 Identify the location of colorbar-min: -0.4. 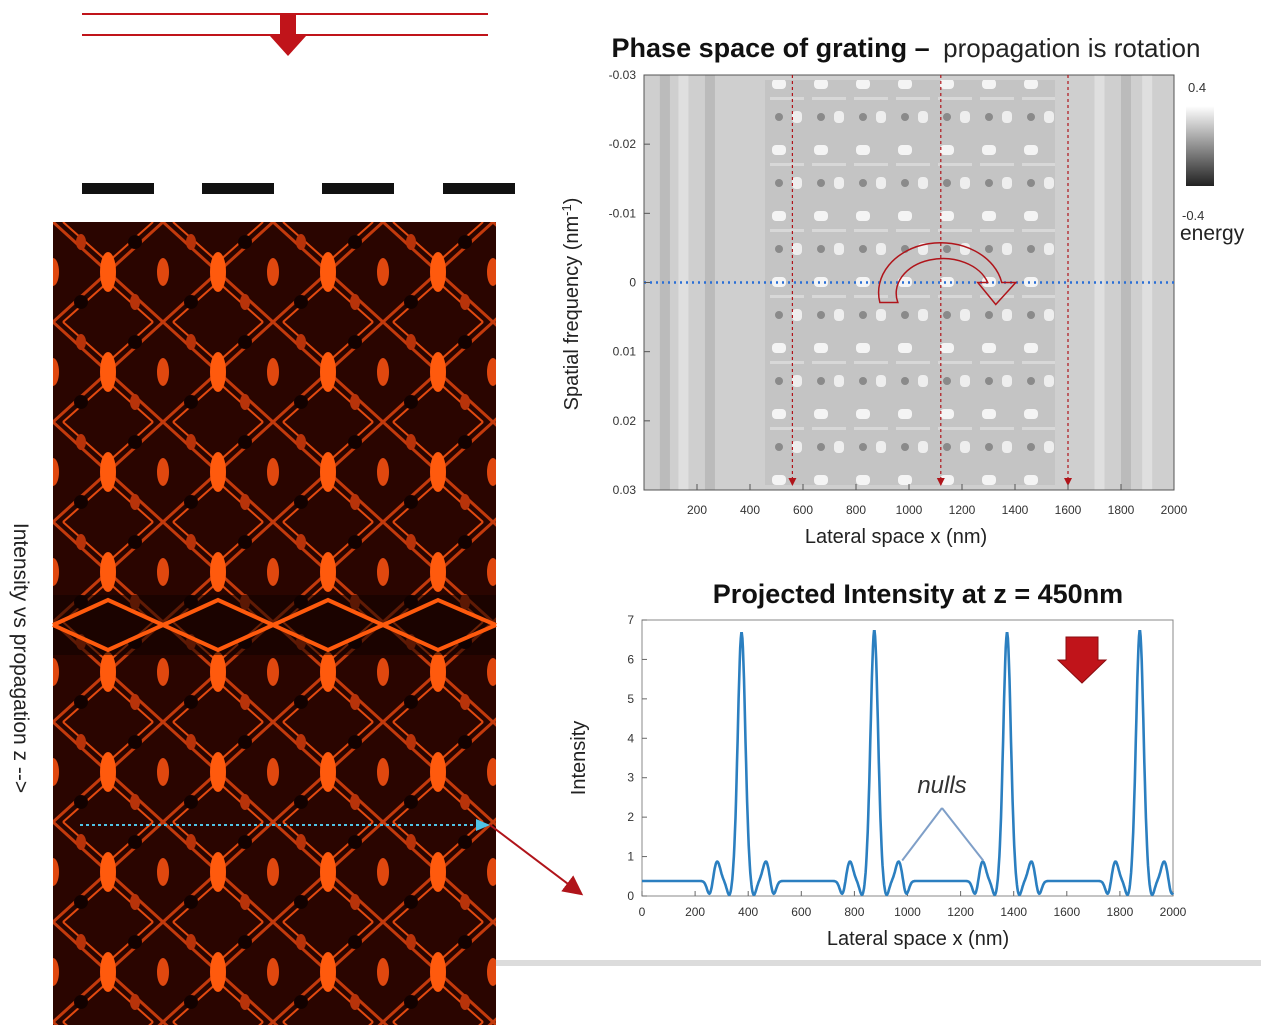
(1193, 215).